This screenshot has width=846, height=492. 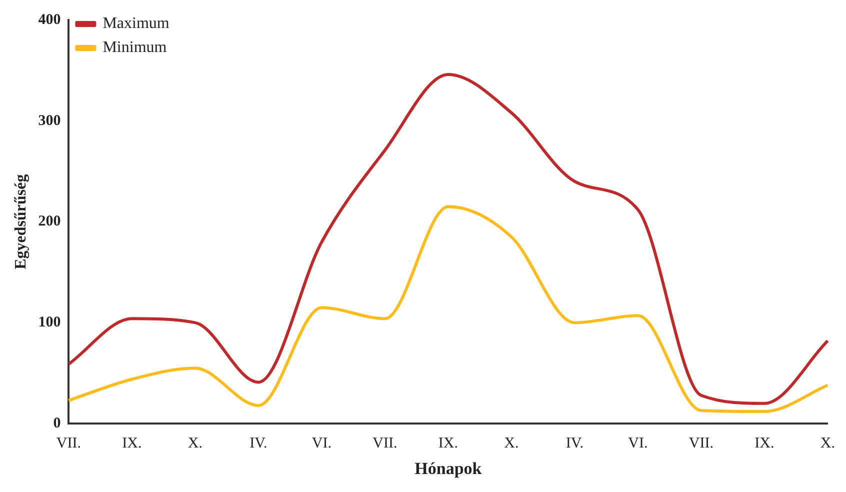 What do you see at coordinates (21, 222) in the screenshot?
I see `y-axis-title: Egyedsűrűség` at bounding box center [21, 222].